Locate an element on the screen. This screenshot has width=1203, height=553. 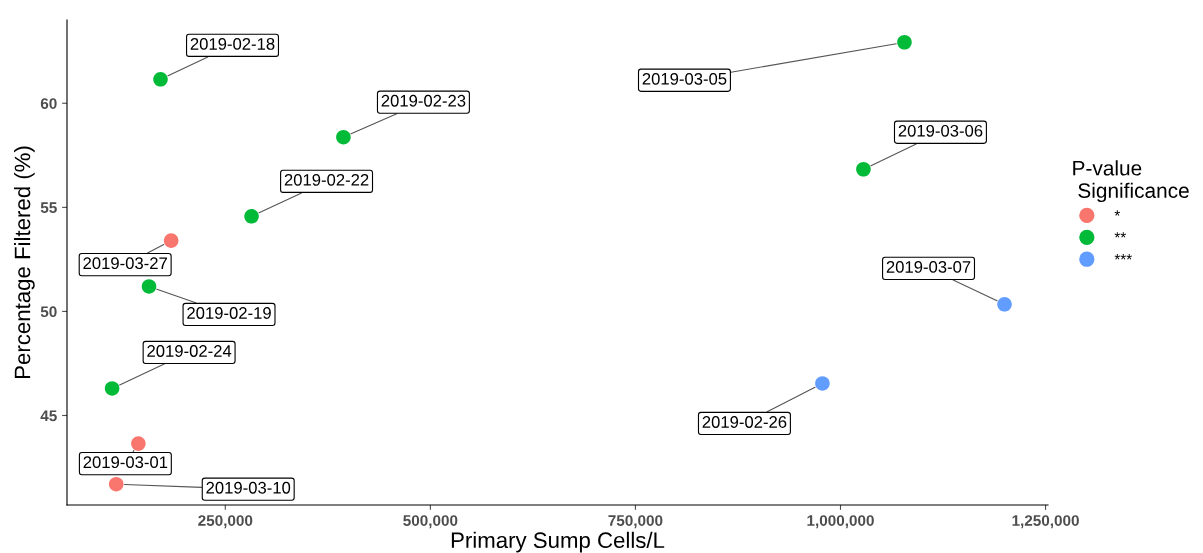
y-tick-label: 50 is located at coordinates (48, 312).